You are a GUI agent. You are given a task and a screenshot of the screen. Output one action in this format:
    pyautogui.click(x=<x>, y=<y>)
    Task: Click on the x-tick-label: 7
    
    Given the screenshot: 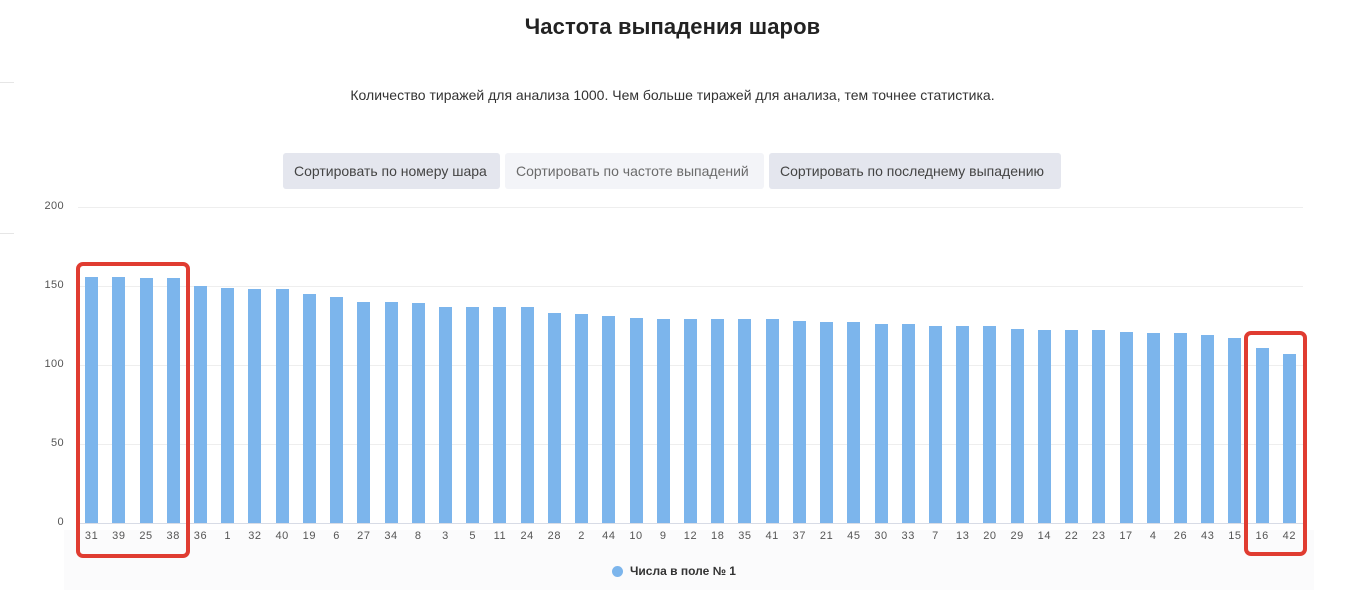 What is the action you would take?
    pyautogui.click(x=935, y=536)
    